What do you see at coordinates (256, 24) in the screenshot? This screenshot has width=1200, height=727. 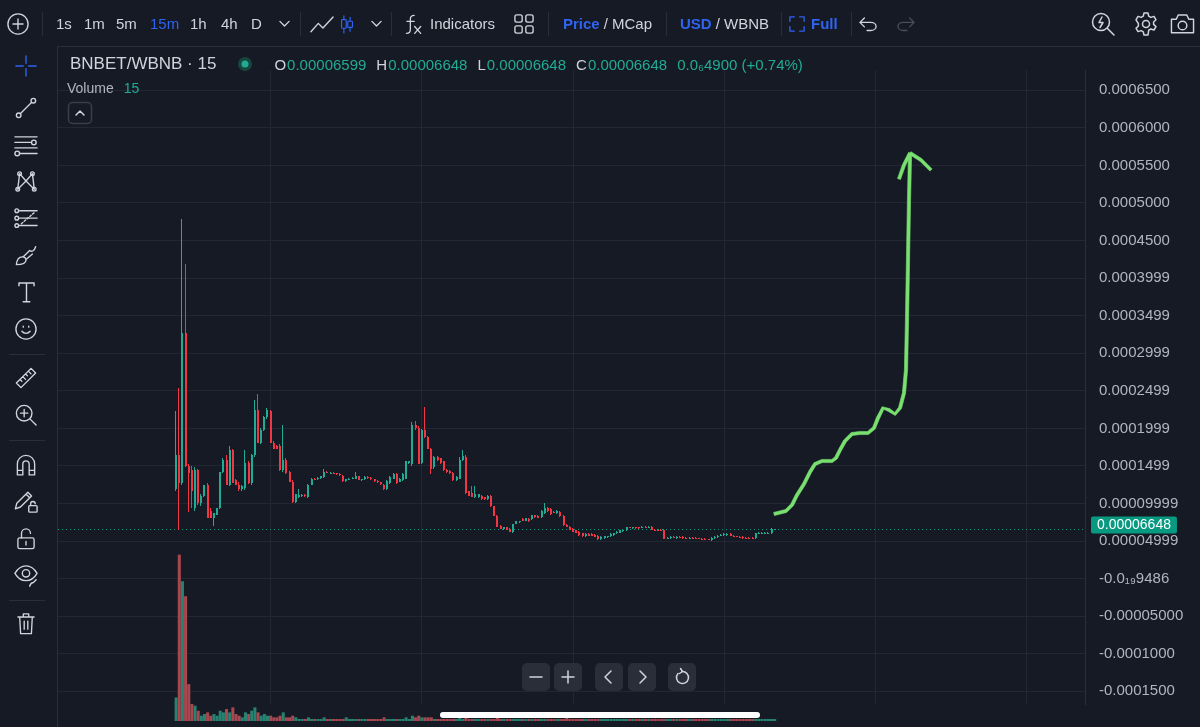 I see `text: D` at bounding box center [256, 24].